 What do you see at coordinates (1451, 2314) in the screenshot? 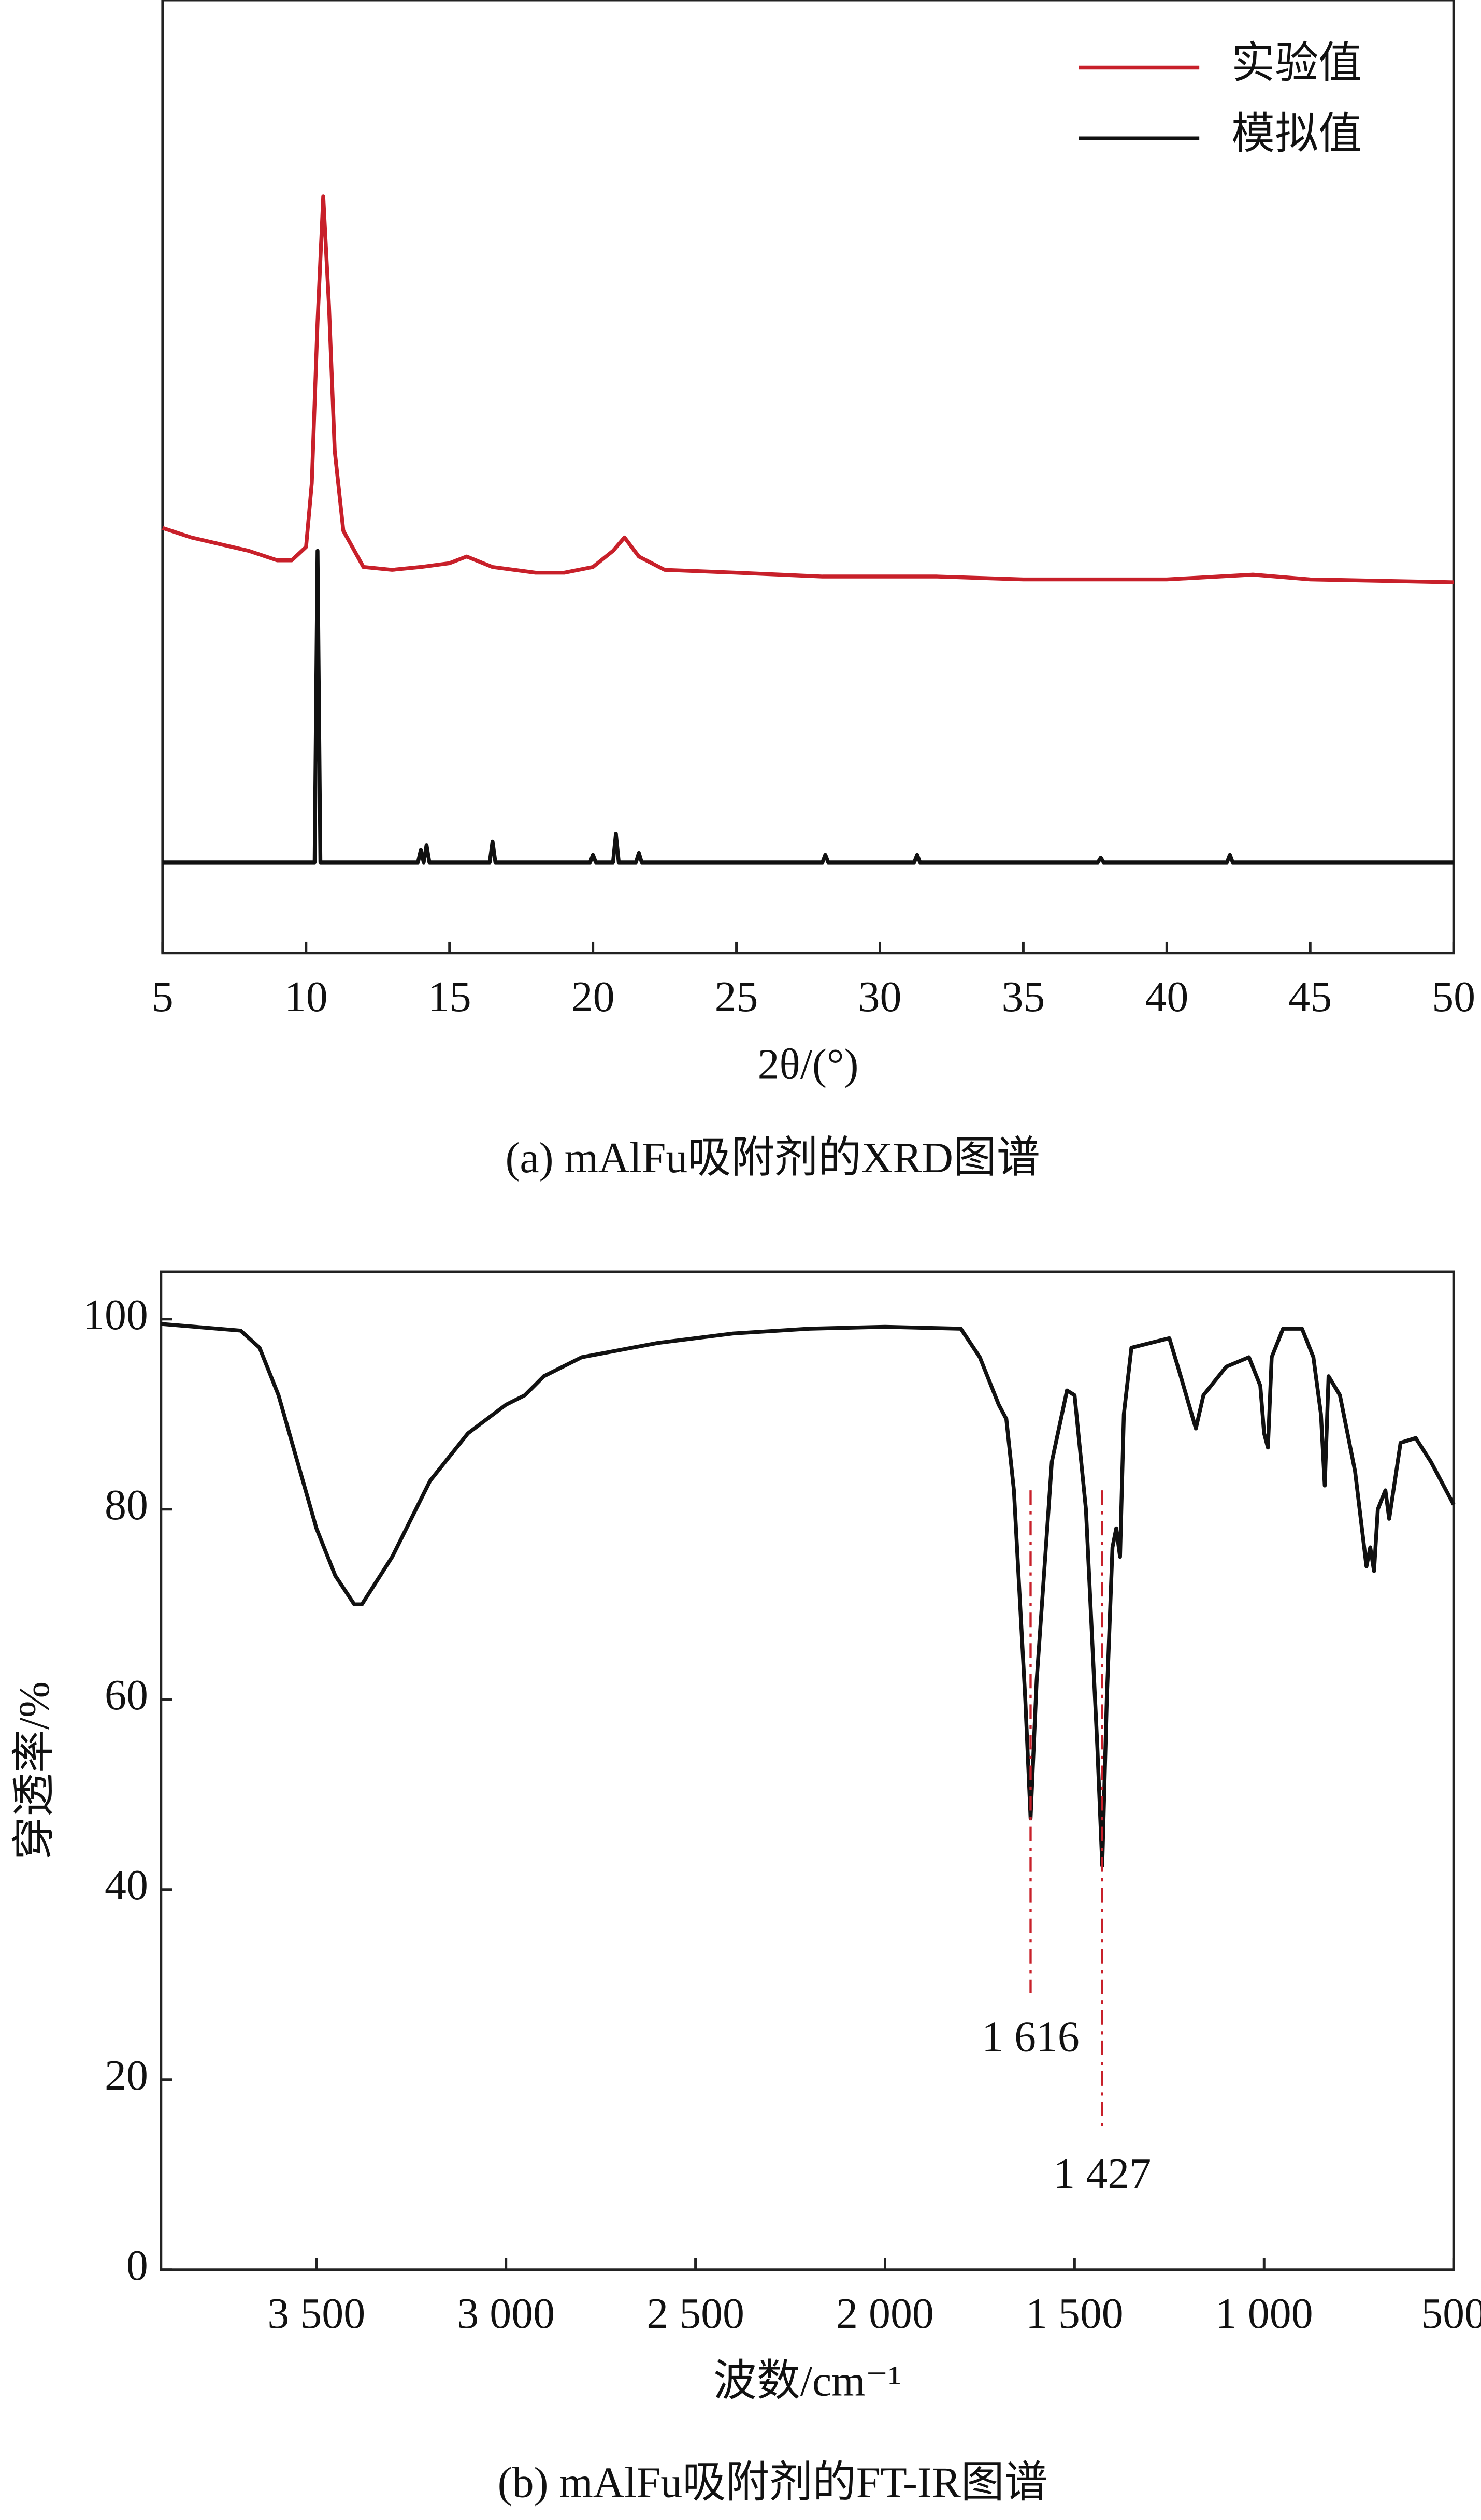
I see `x-tick-label: 500` at bounding box center [1451, 2314].